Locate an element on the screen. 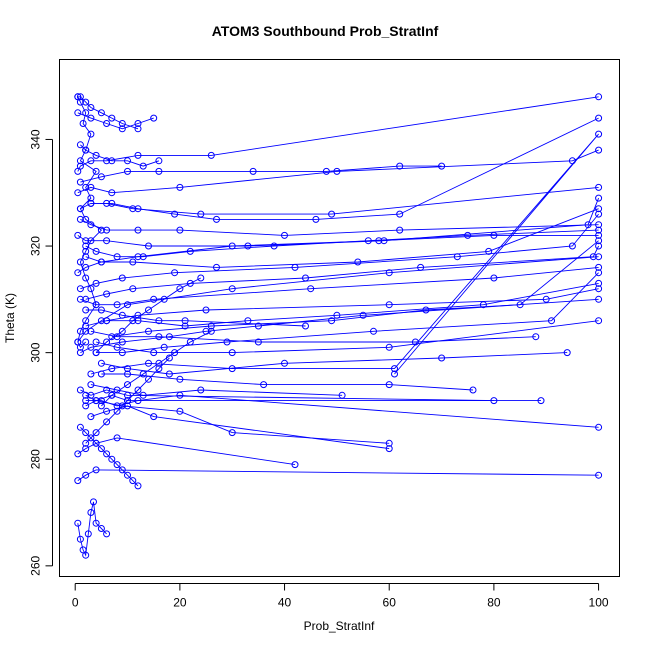 The height and width of the screenshot is (650, 650). y-tick-label: 340 is located at coordinates (36, 139).